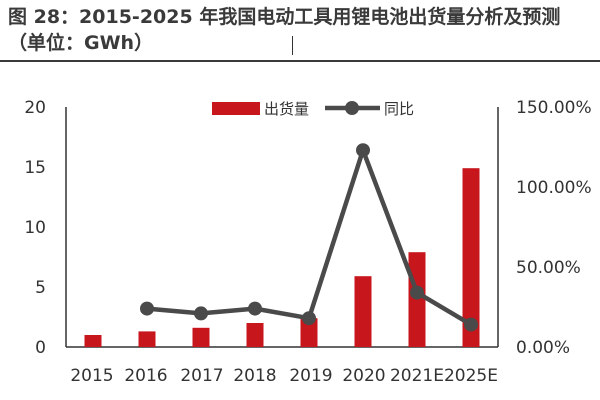 This screenshot has height=400, width=600. What do you see at coordinates (255, 335) in the screenshot?
I see `bar-2018` at bounding box center [255, 335].